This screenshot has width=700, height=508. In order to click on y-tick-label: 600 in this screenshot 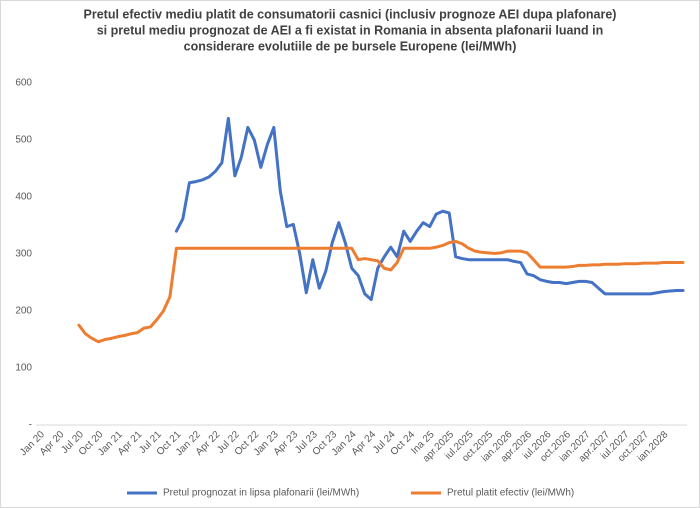, I will do `click(23, 83)`.